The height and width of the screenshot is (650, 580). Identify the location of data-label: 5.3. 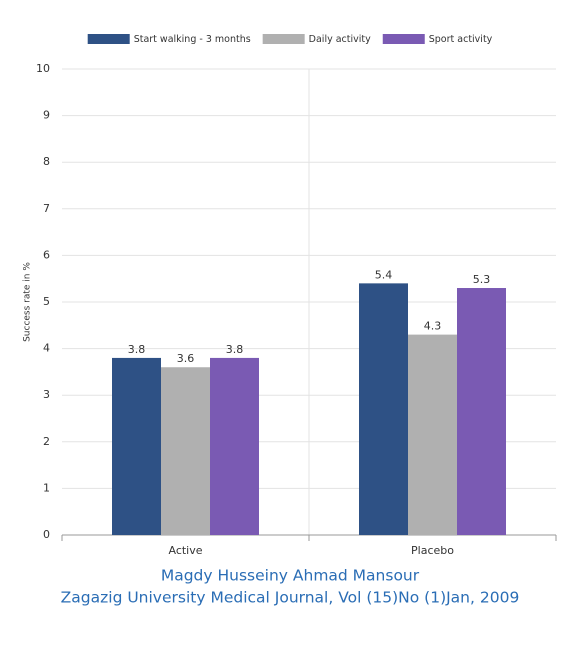
(482, 279).